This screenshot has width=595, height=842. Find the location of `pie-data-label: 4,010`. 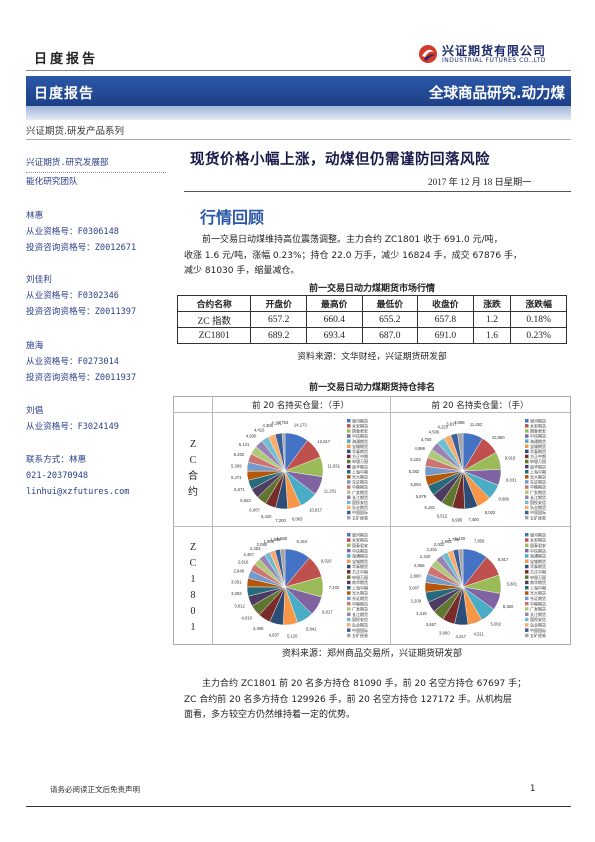

pie-data-label: 4,010 is located at coordinates (246, 618).